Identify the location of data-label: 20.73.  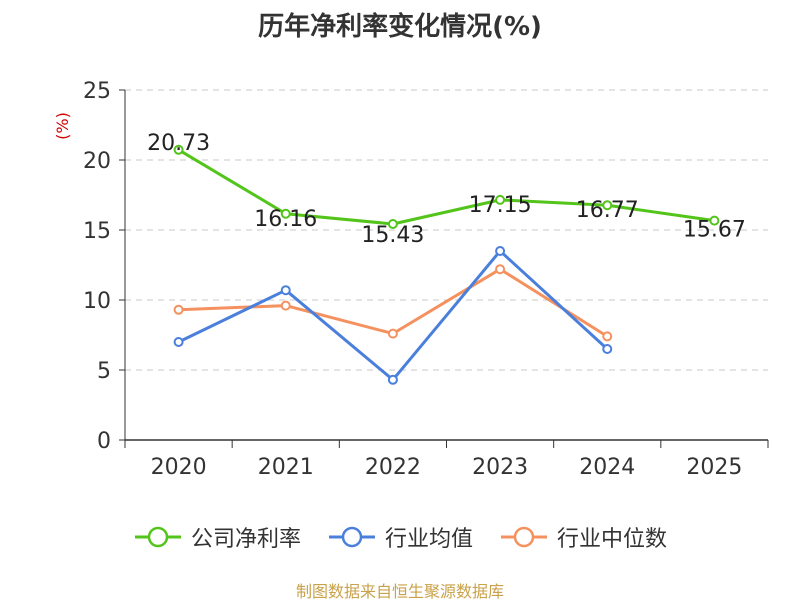
(178, 143).